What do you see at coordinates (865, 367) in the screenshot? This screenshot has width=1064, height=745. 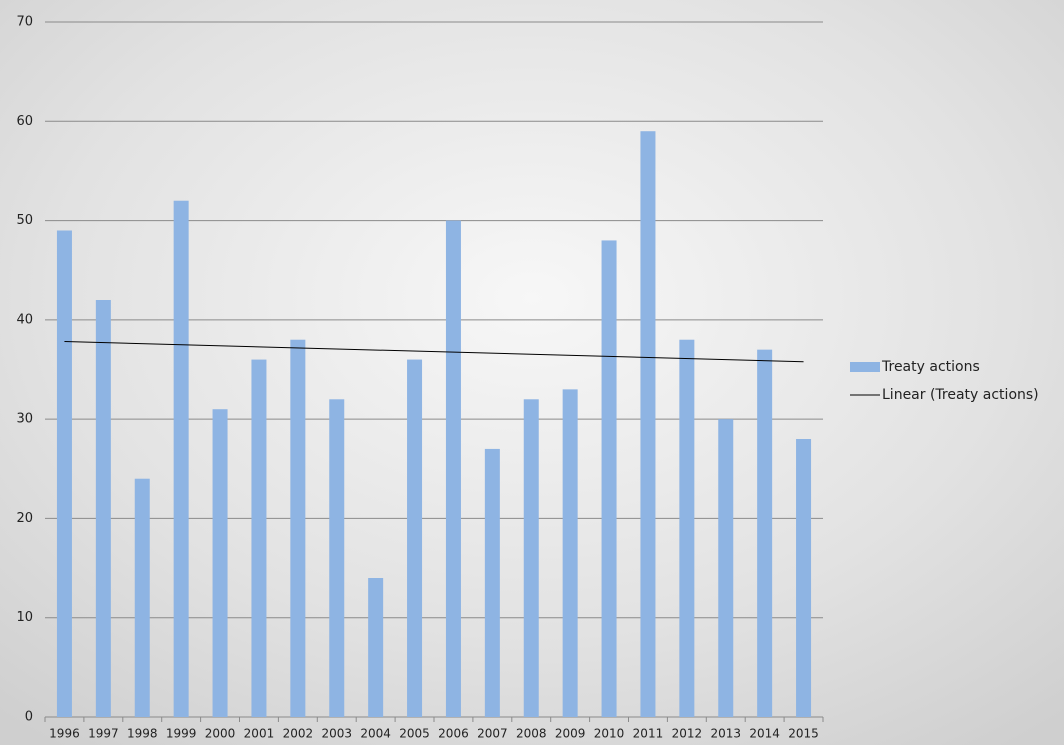 I see `legend-swatch` at bounding box center [865, 367].